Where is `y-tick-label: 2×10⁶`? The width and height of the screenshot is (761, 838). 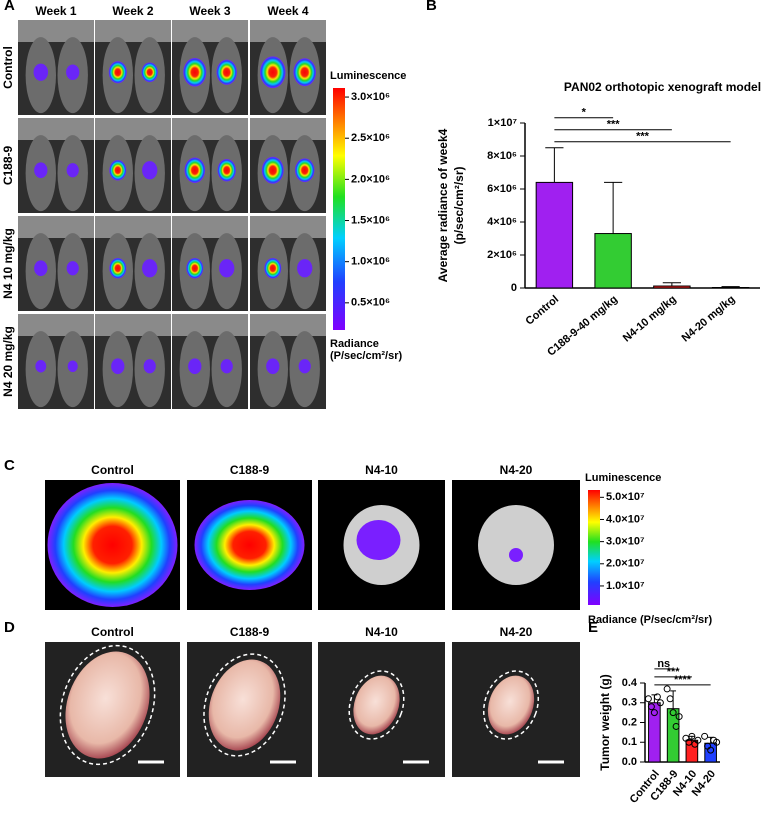
y-tick-label: 2×10⁶ is located at coordinates (502, 255).